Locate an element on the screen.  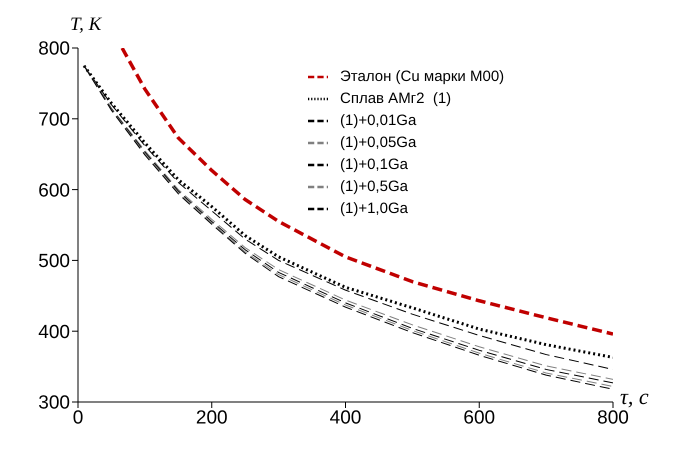
y-tick-label: 500 is located at coordinates (54, 261).